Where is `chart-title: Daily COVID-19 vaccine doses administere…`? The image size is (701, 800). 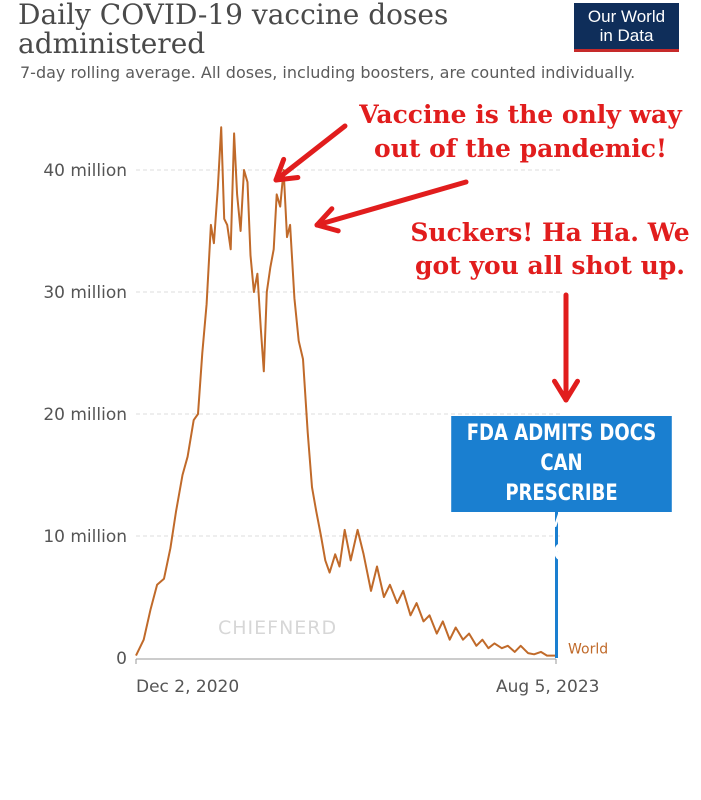
chart-title: Daily COVID-19 vaccine doses administere… is located at coordinates (233, 30).